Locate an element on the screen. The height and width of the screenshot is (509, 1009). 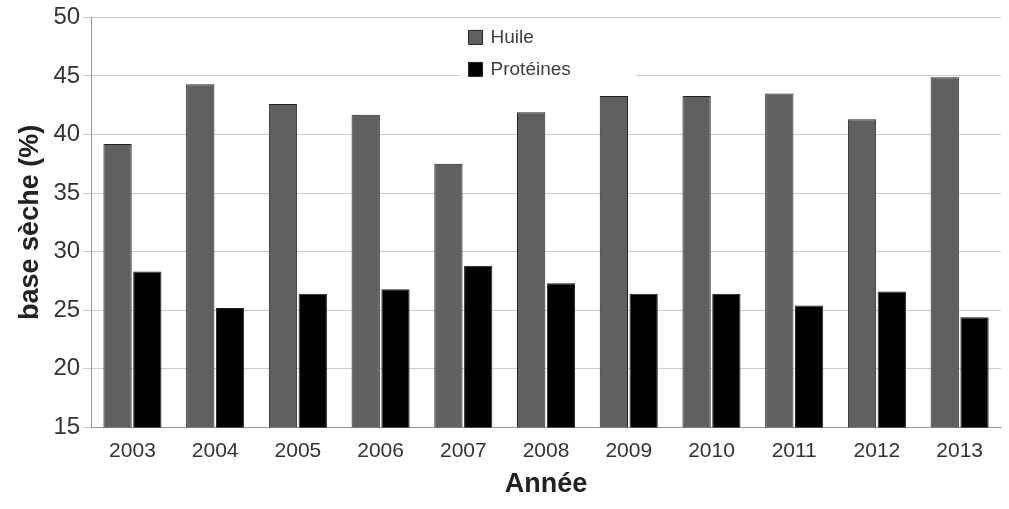
y-tick-label: 35 is located at coordinates (67, 191).